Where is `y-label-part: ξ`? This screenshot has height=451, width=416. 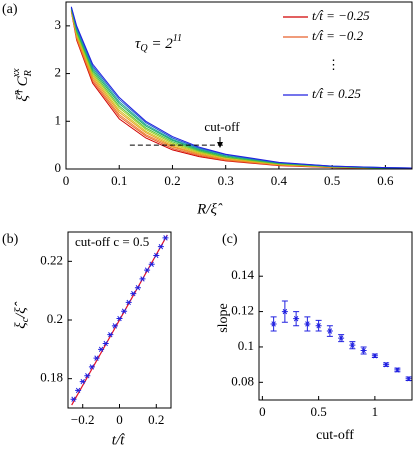
y-label-part: ξ is located at coordinates (21, 325).